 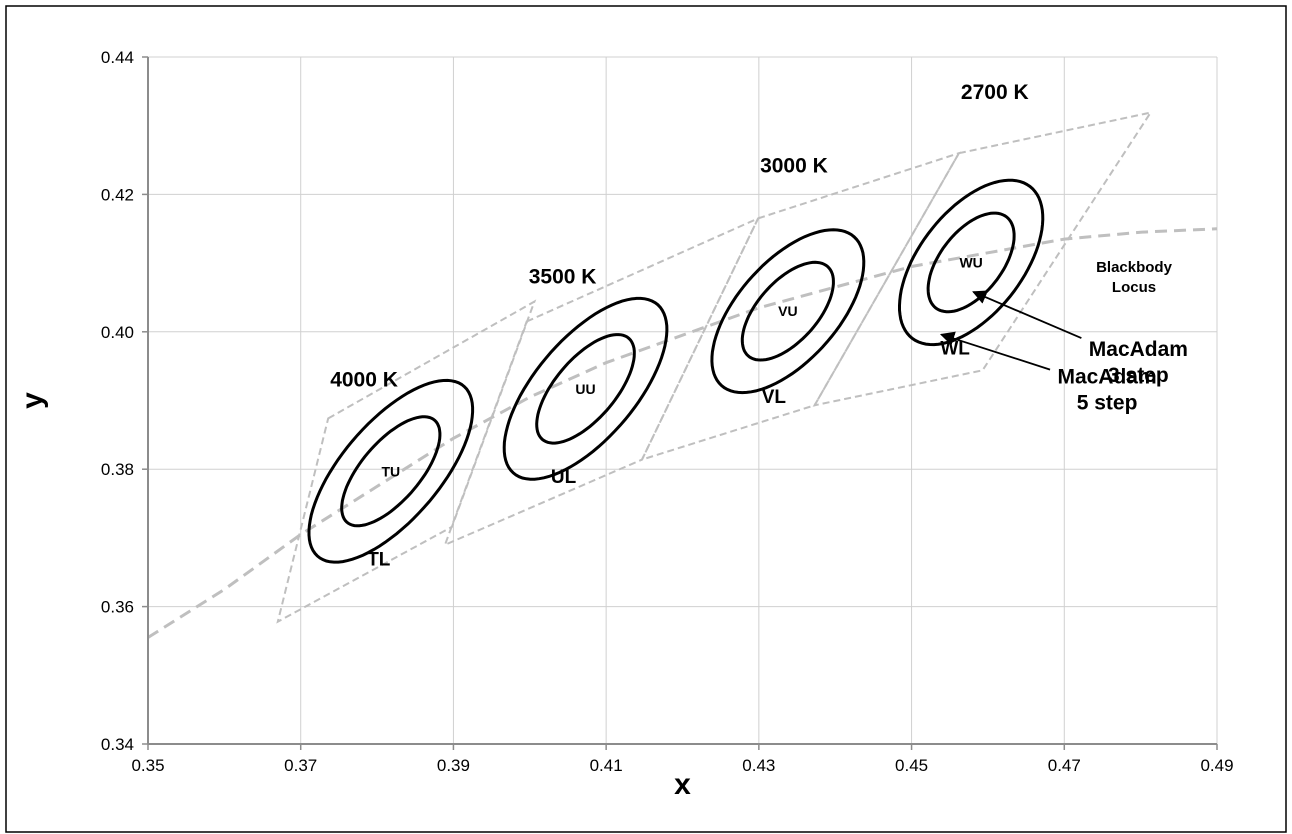 I want to click on cct-label: 4000 K, so click(x=364, y=379).